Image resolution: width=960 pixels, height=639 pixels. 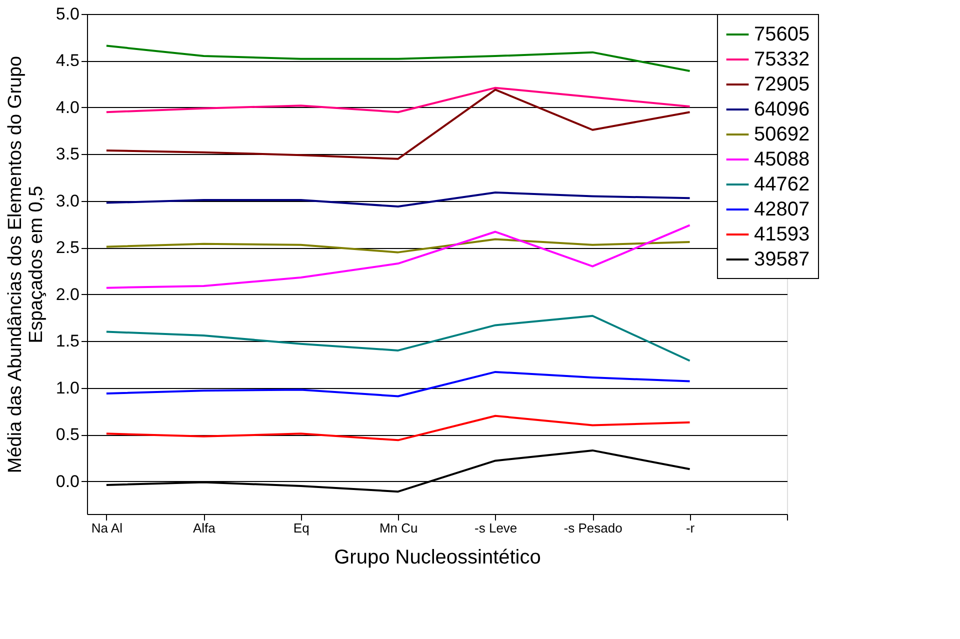 I want to click on x-tick-label: -s Leve, so click(x=496, y=528).